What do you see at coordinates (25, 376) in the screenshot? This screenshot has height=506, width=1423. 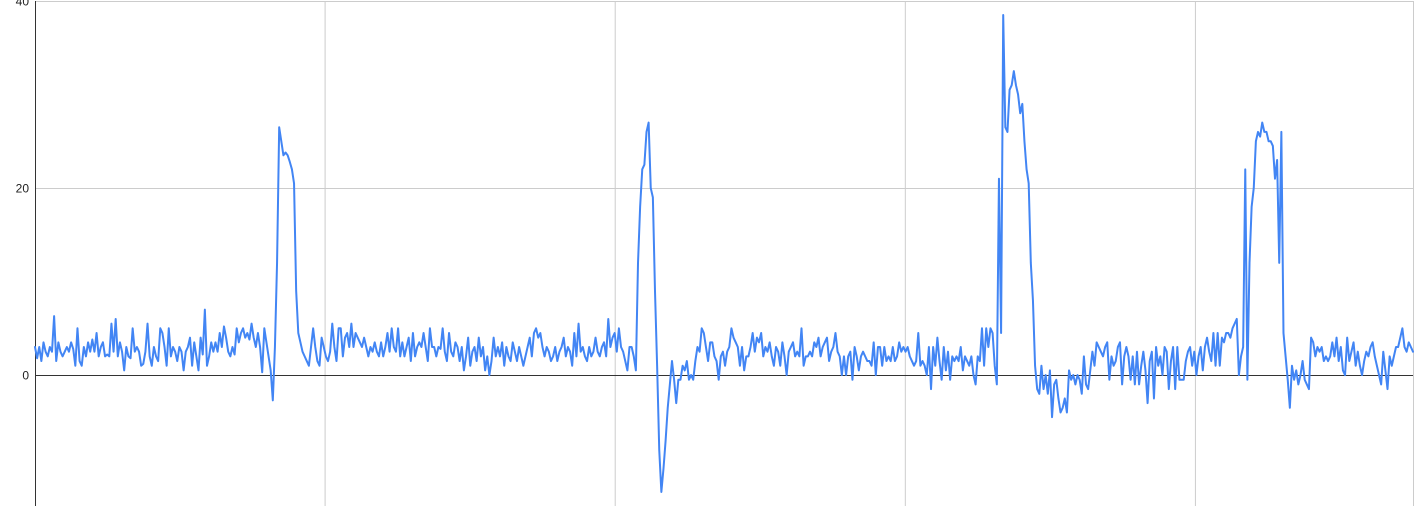 I see `y-tick-label: 0` at bounding box center [25, 376].